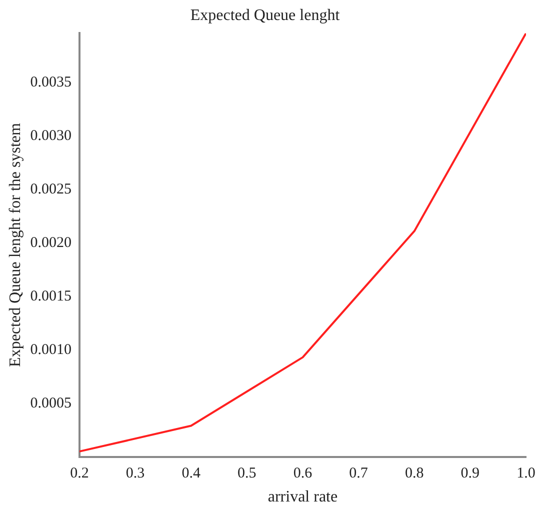 The image size is (540, 513). What do you see at coordinates (247, 474) in the screenshot?
I see `x-tick-label: 0.5` at bounding box center [247, 474].